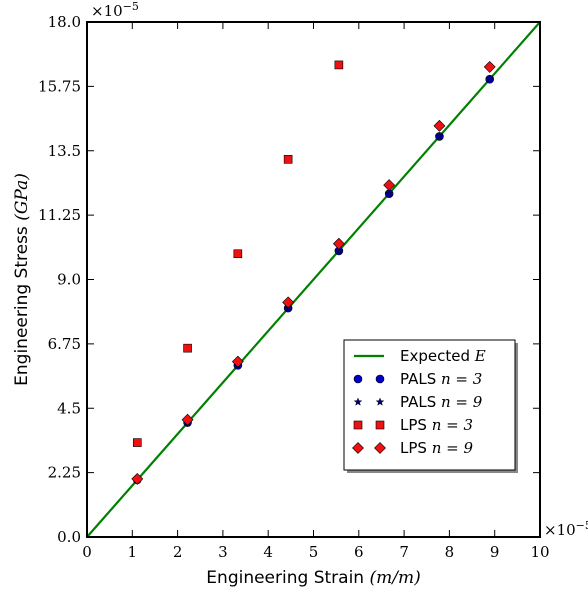  What do you see at coordinates (495, 552) in the screenshot?
I see `x-tick-label: 9` at bounding box center [495, 552].